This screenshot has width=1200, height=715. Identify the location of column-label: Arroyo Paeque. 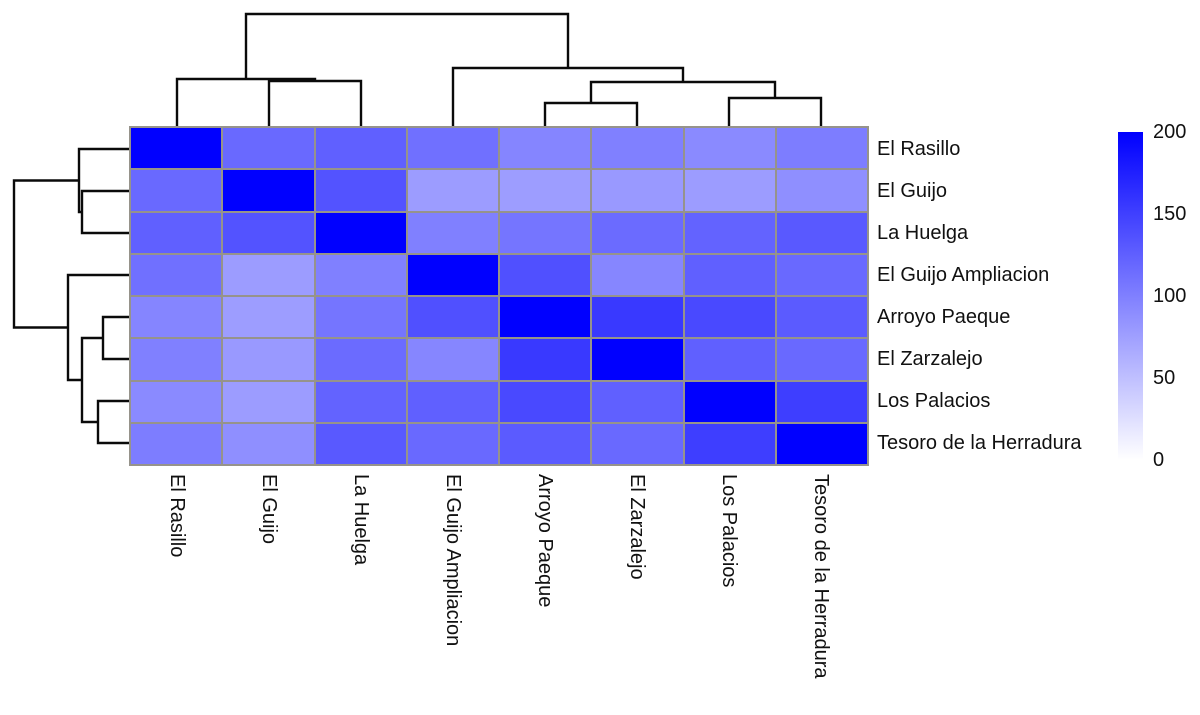
(545, 541).